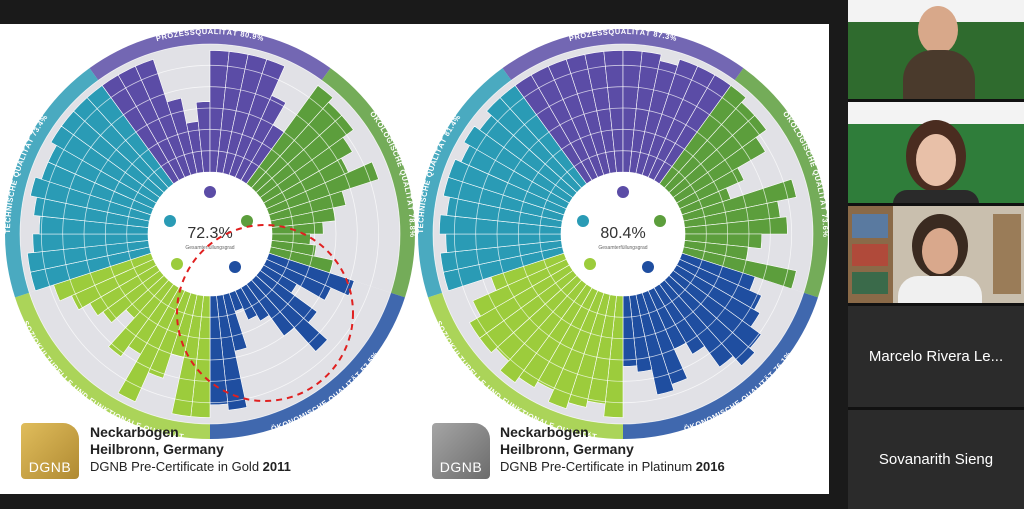  I want to click on left-caption-certificate: DGNB Pre-Certificate in Gold 2011, so click(190, 466).